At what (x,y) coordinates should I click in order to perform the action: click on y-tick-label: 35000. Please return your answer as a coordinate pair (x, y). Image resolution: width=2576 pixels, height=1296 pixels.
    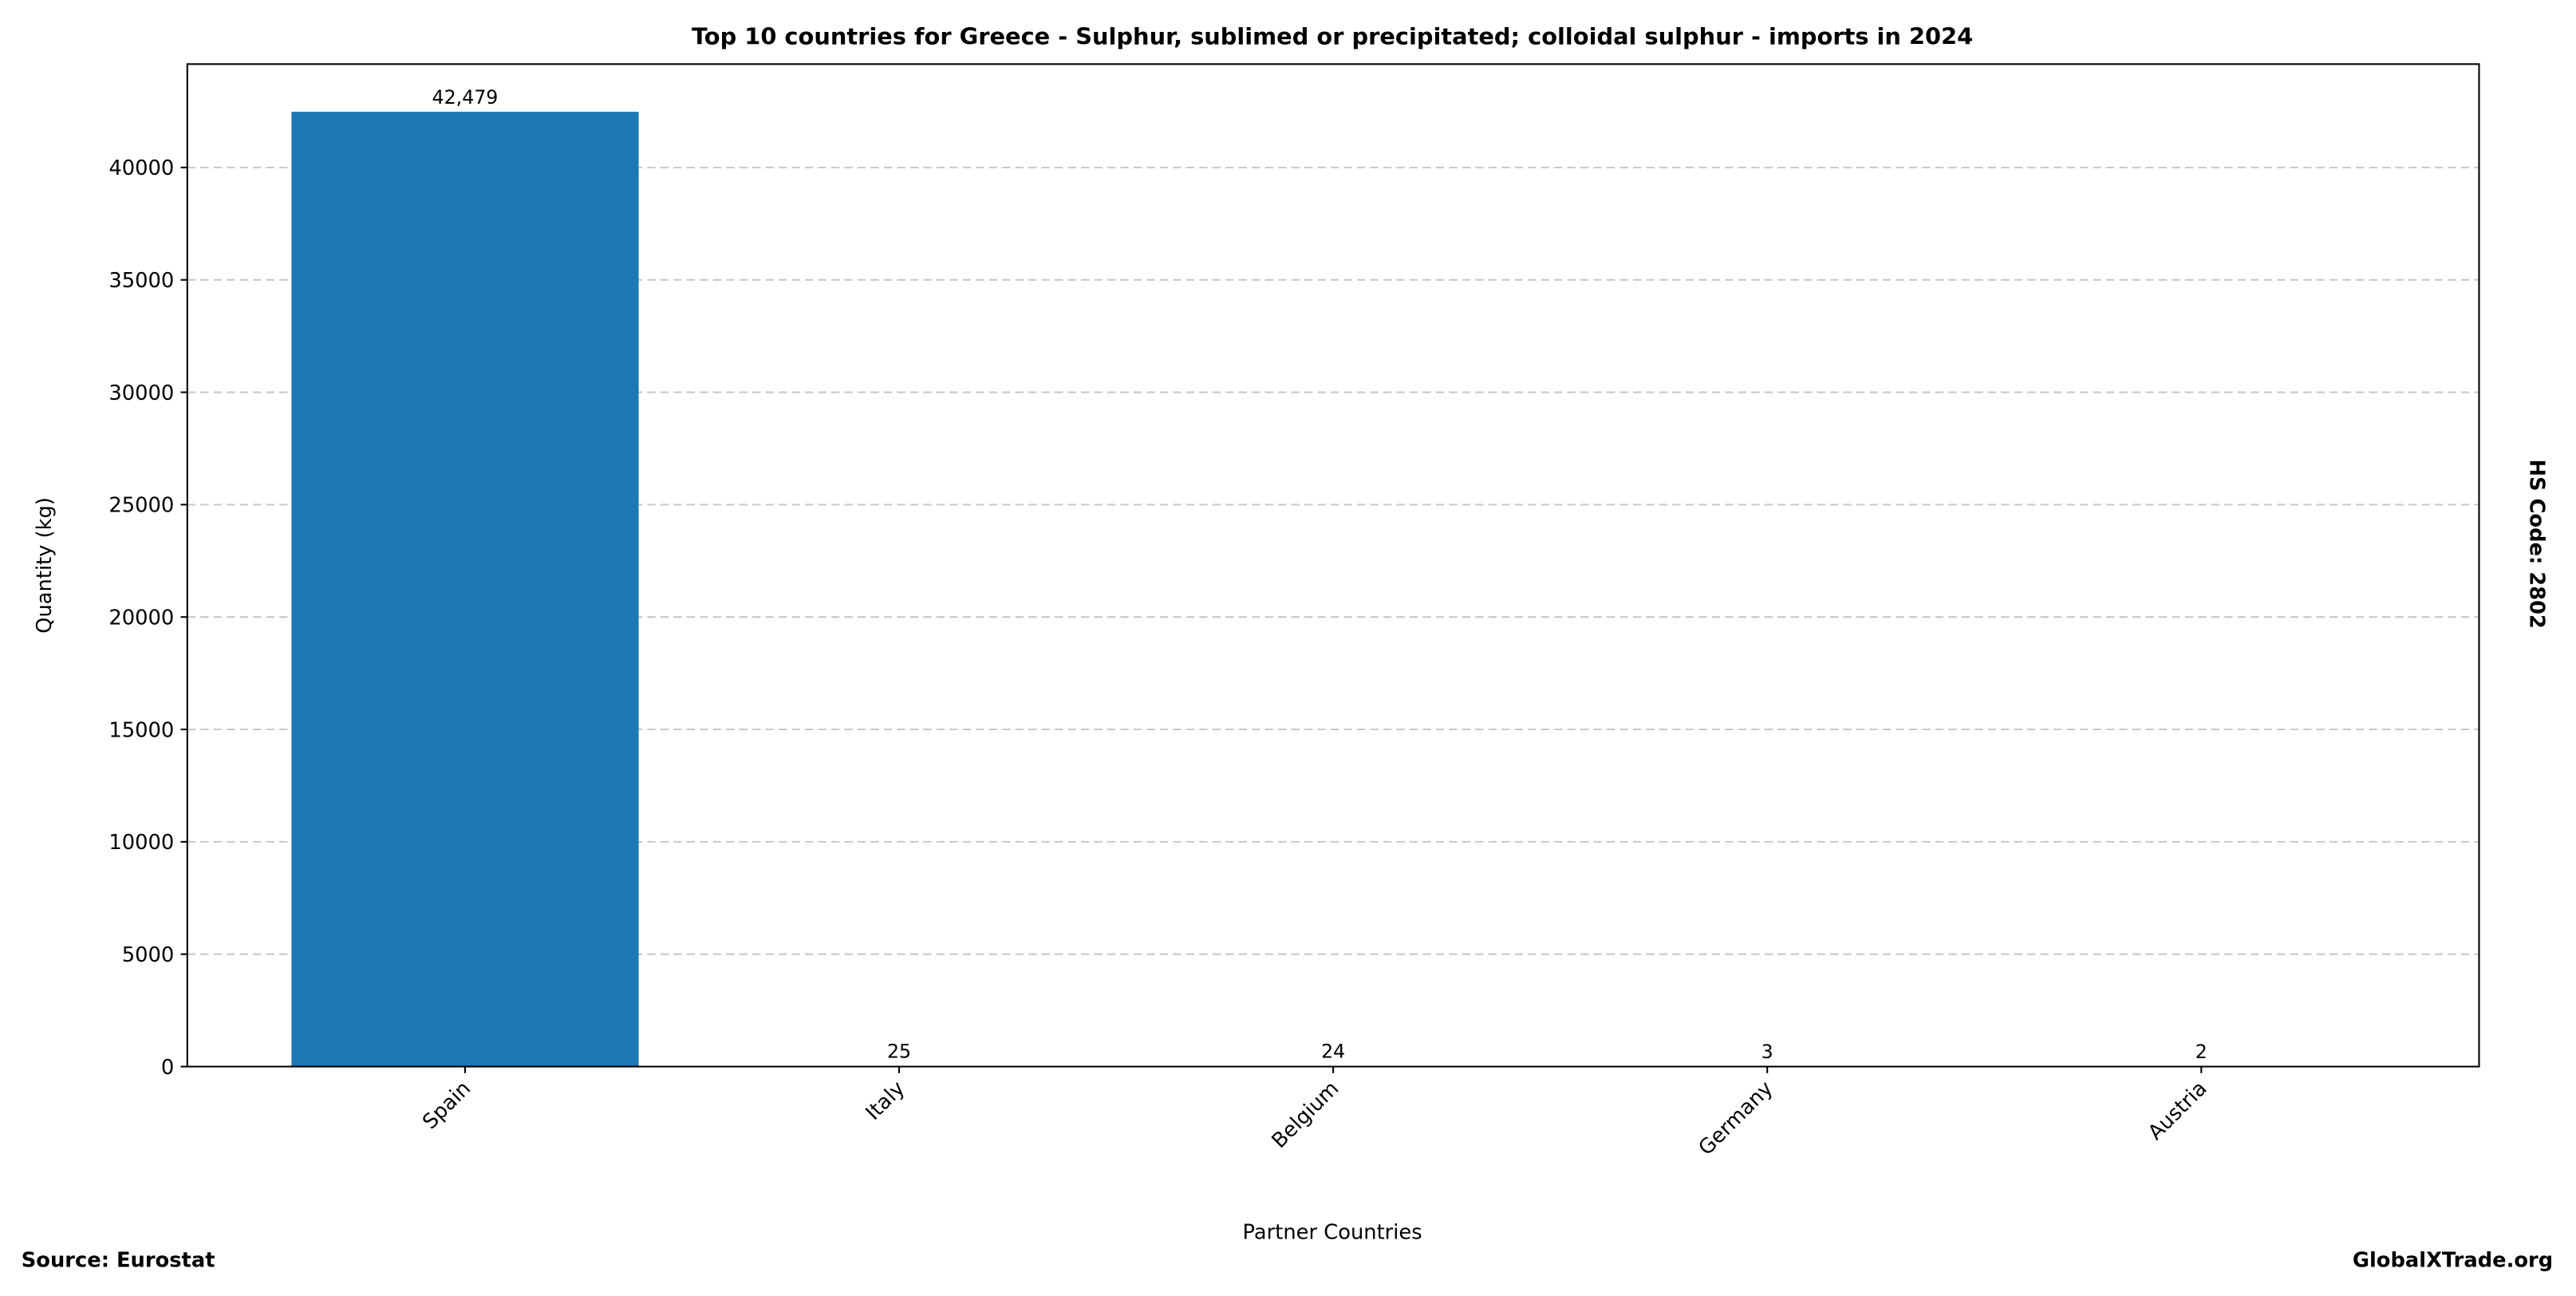
    Looking at the image, I should click on (141, 281).